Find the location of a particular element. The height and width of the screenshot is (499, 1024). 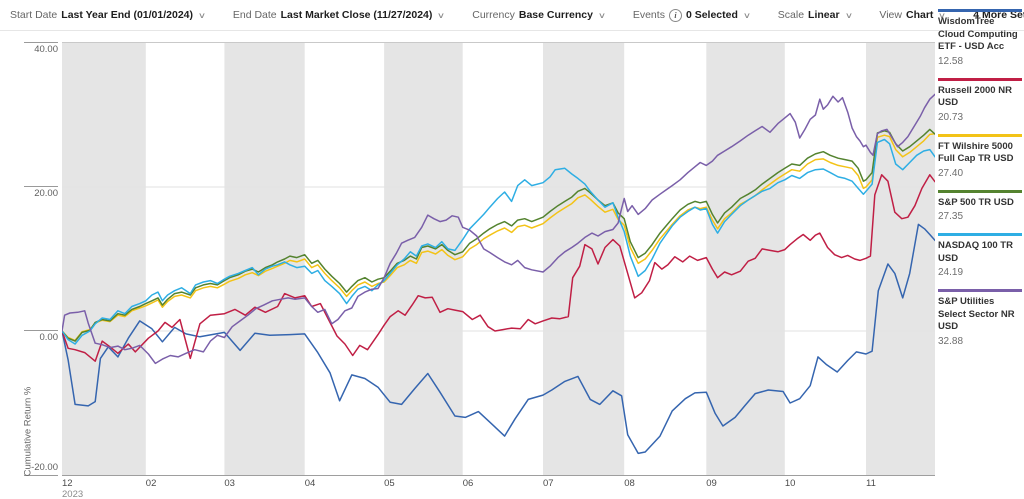

x-axis: 12 2023 02 03 04 05 06 07 08 09 10 11 is located at coordinates (512, 488).